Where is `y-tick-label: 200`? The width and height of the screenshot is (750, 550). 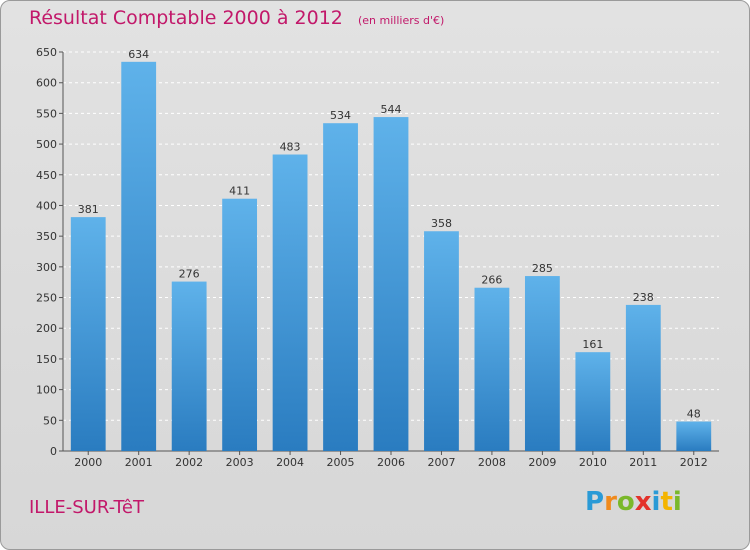
y-tick-label: 200 is located at coordinates (46, 328).